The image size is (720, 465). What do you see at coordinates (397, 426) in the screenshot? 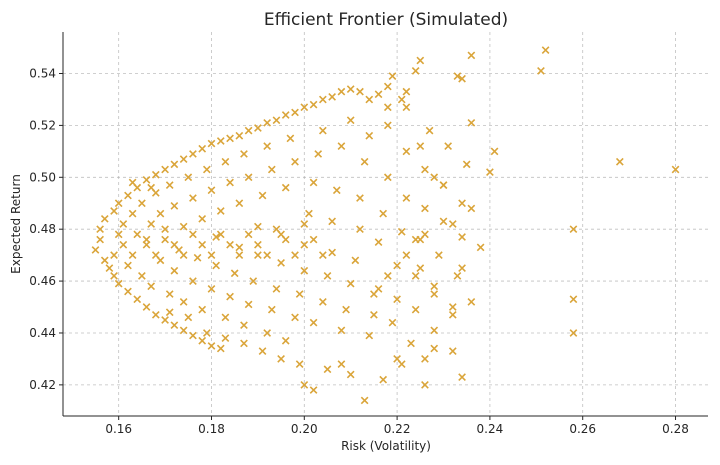
I see `x-ticks: 0.16 0.18 0.20 0.22 0.24 0.26 0.28` at bounding box center [397, 426].